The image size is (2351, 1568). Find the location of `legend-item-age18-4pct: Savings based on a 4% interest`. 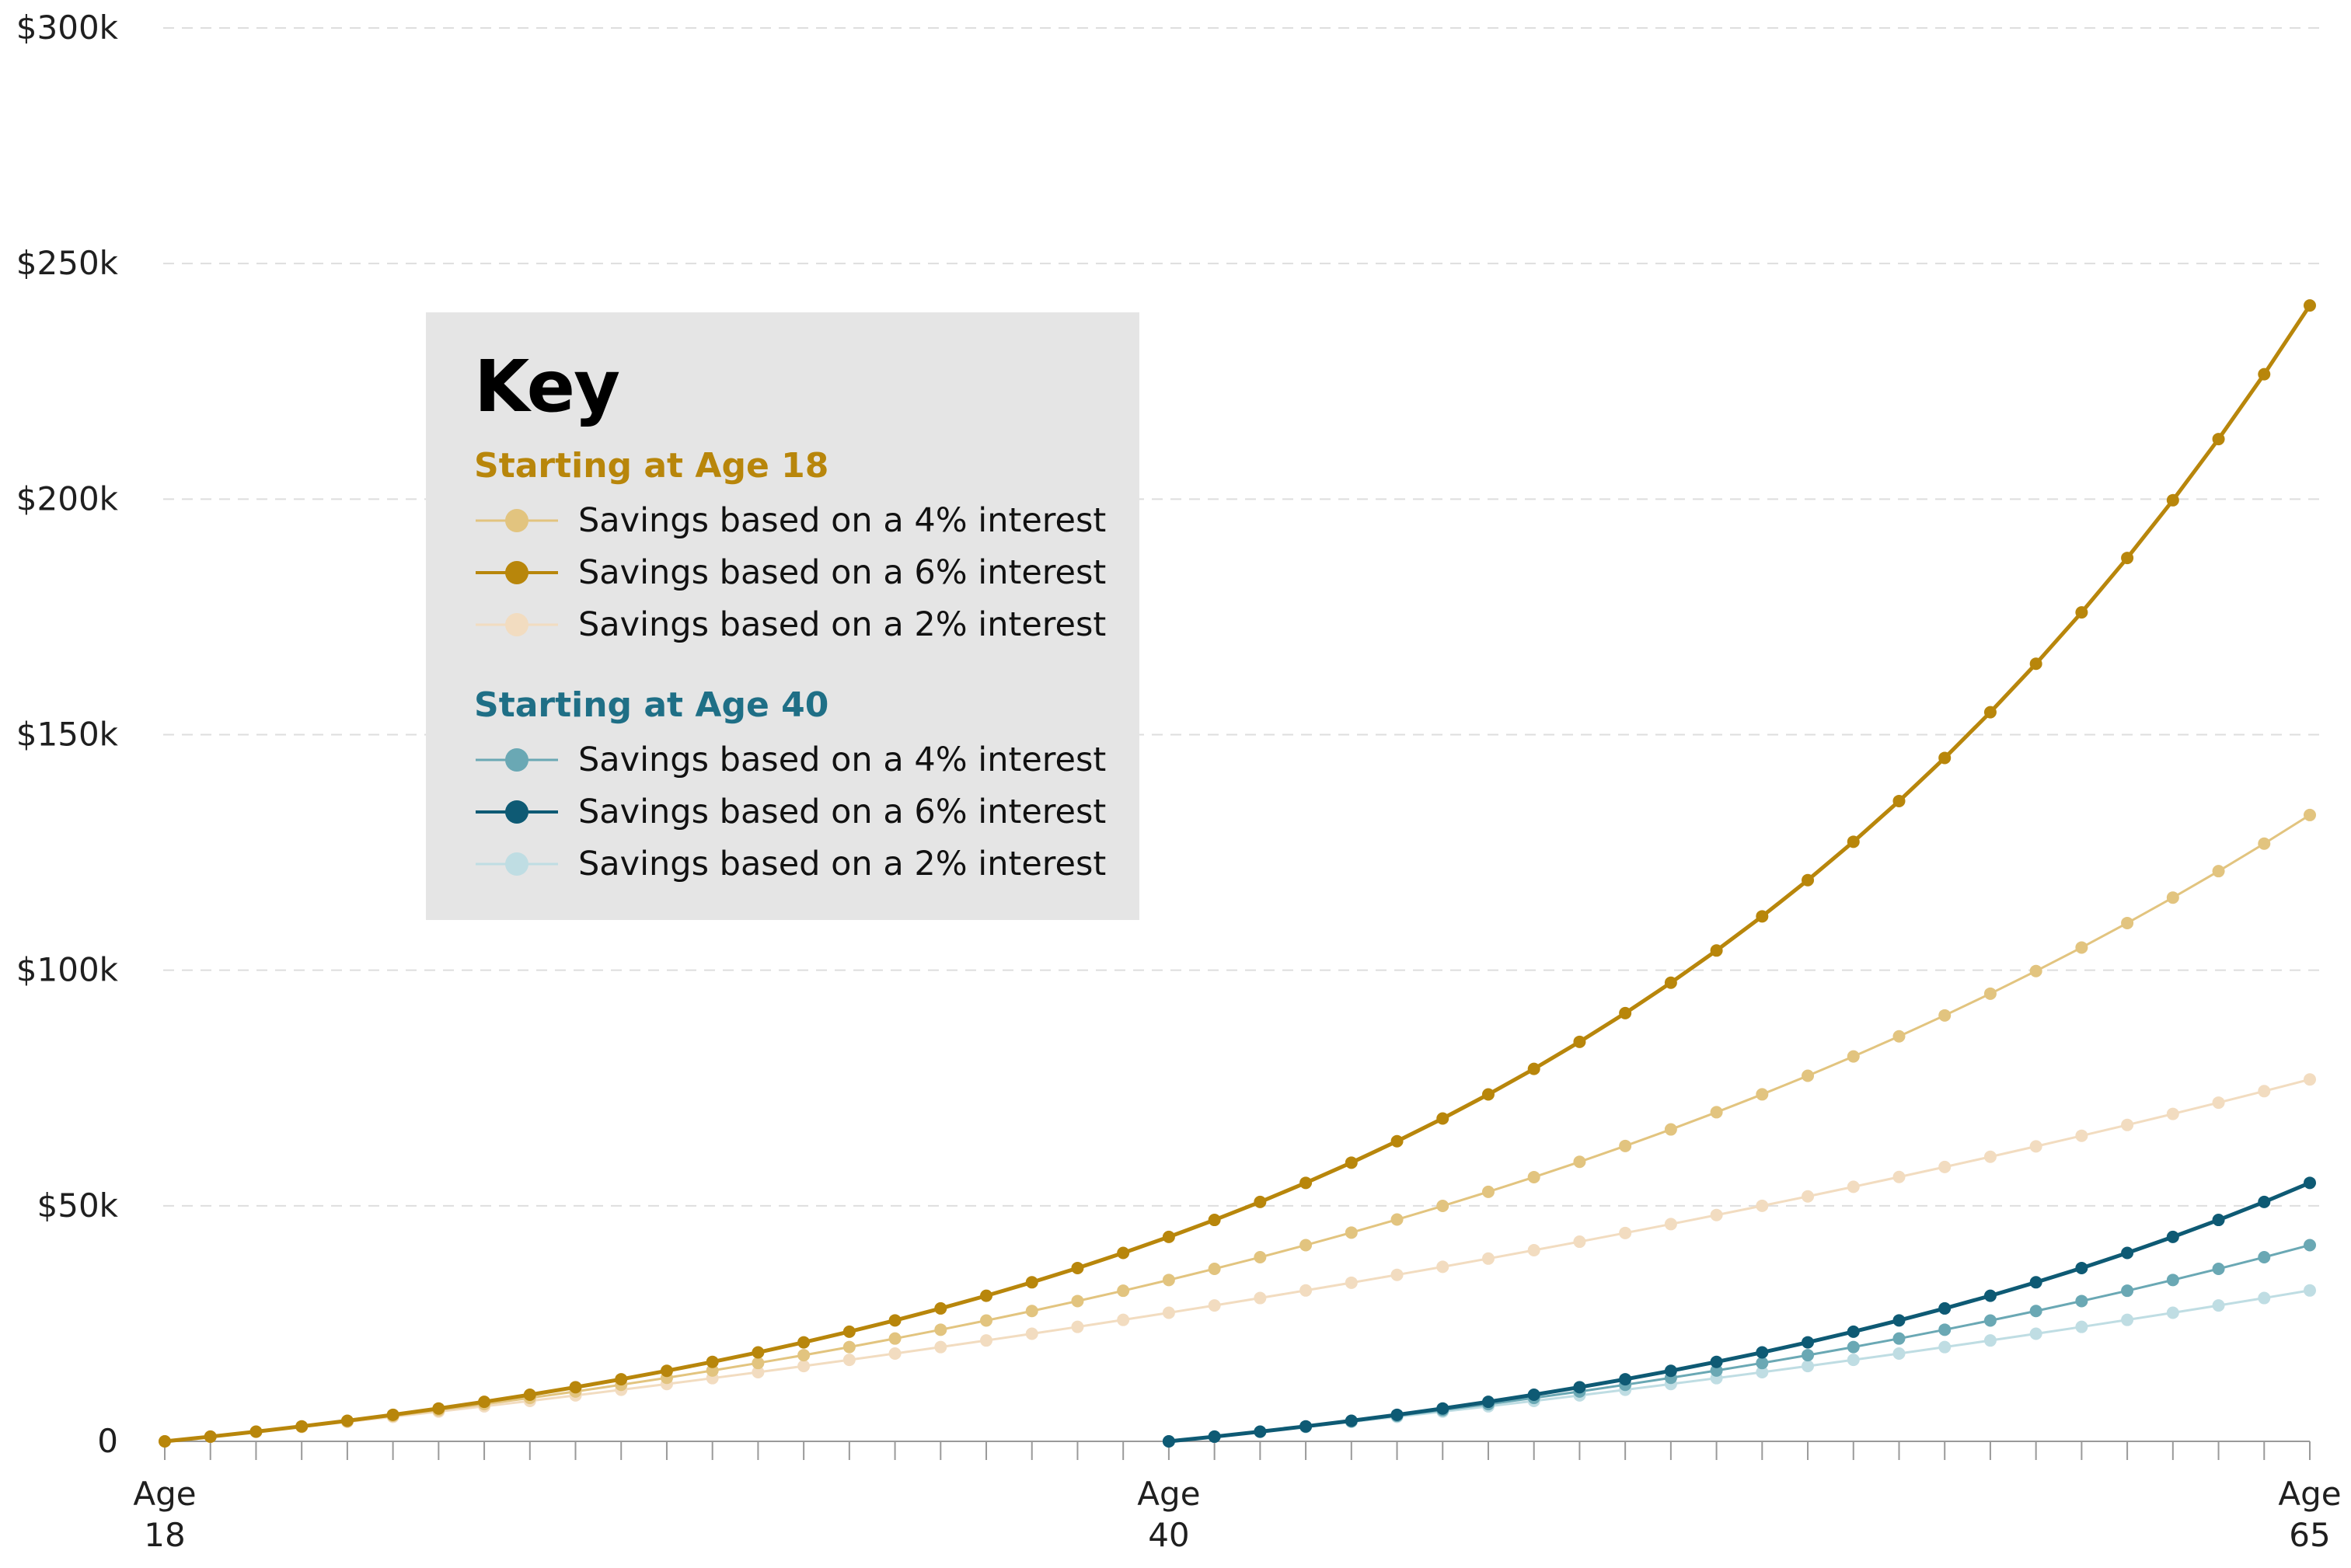

legend-item-age18-4pct: Savings based on a 4% interest is located at coordinates (790, 520).